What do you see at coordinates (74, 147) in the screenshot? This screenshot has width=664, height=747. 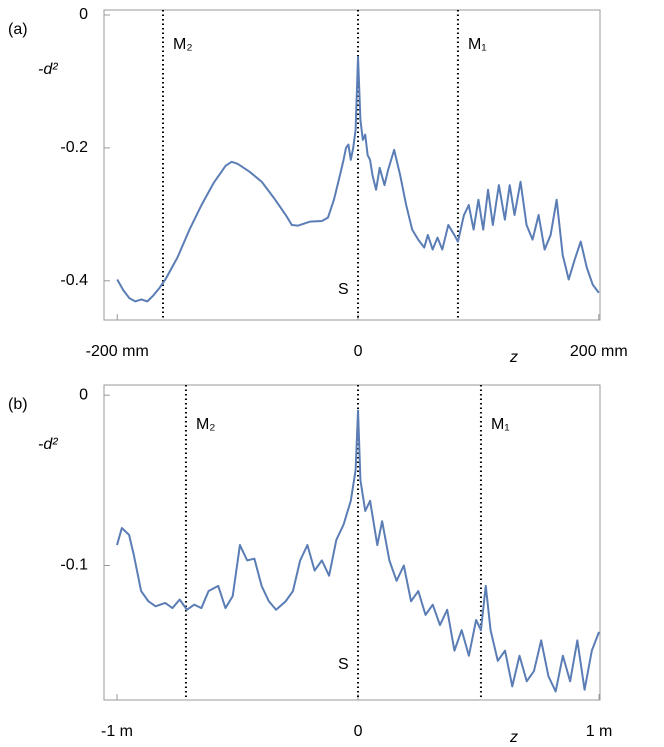 I see `y-tick-label: -0.2` at bounding box center [74, 147].